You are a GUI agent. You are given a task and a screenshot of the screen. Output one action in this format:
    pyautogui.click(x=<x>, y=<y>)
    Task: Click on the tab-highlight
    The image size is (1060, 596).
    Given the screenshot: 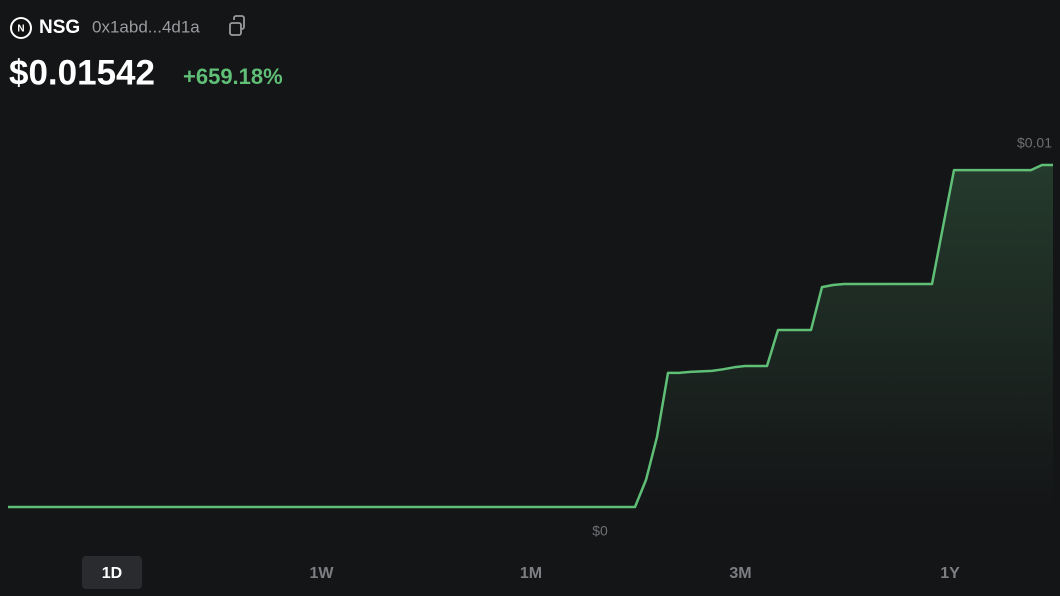 What is the action you would take?
    pyautogui.click(x=112, y=572)
    